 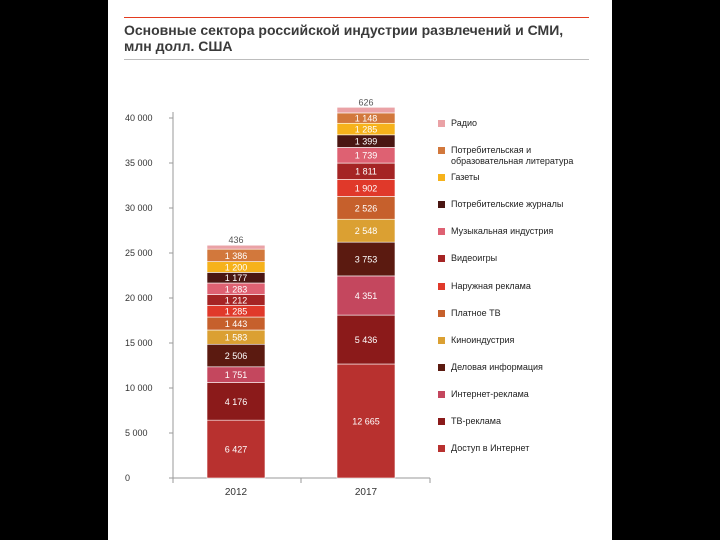 What do you see at coordinates (236, 324) in the screenshot?
I see `data-label: 1 443` at bounding box center [236, 324].